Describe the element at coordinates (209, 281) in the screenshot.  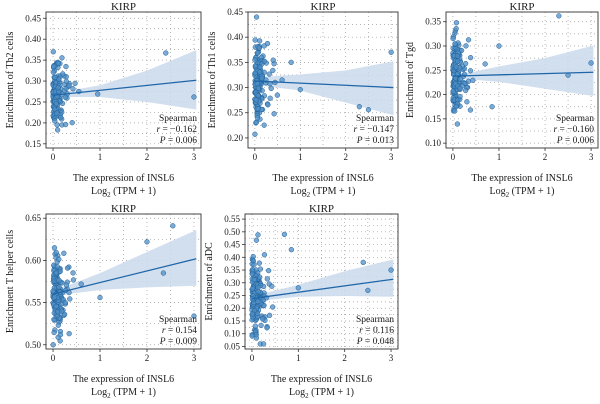
I see `y-axis-label: Enrichment of aDC` at that location.